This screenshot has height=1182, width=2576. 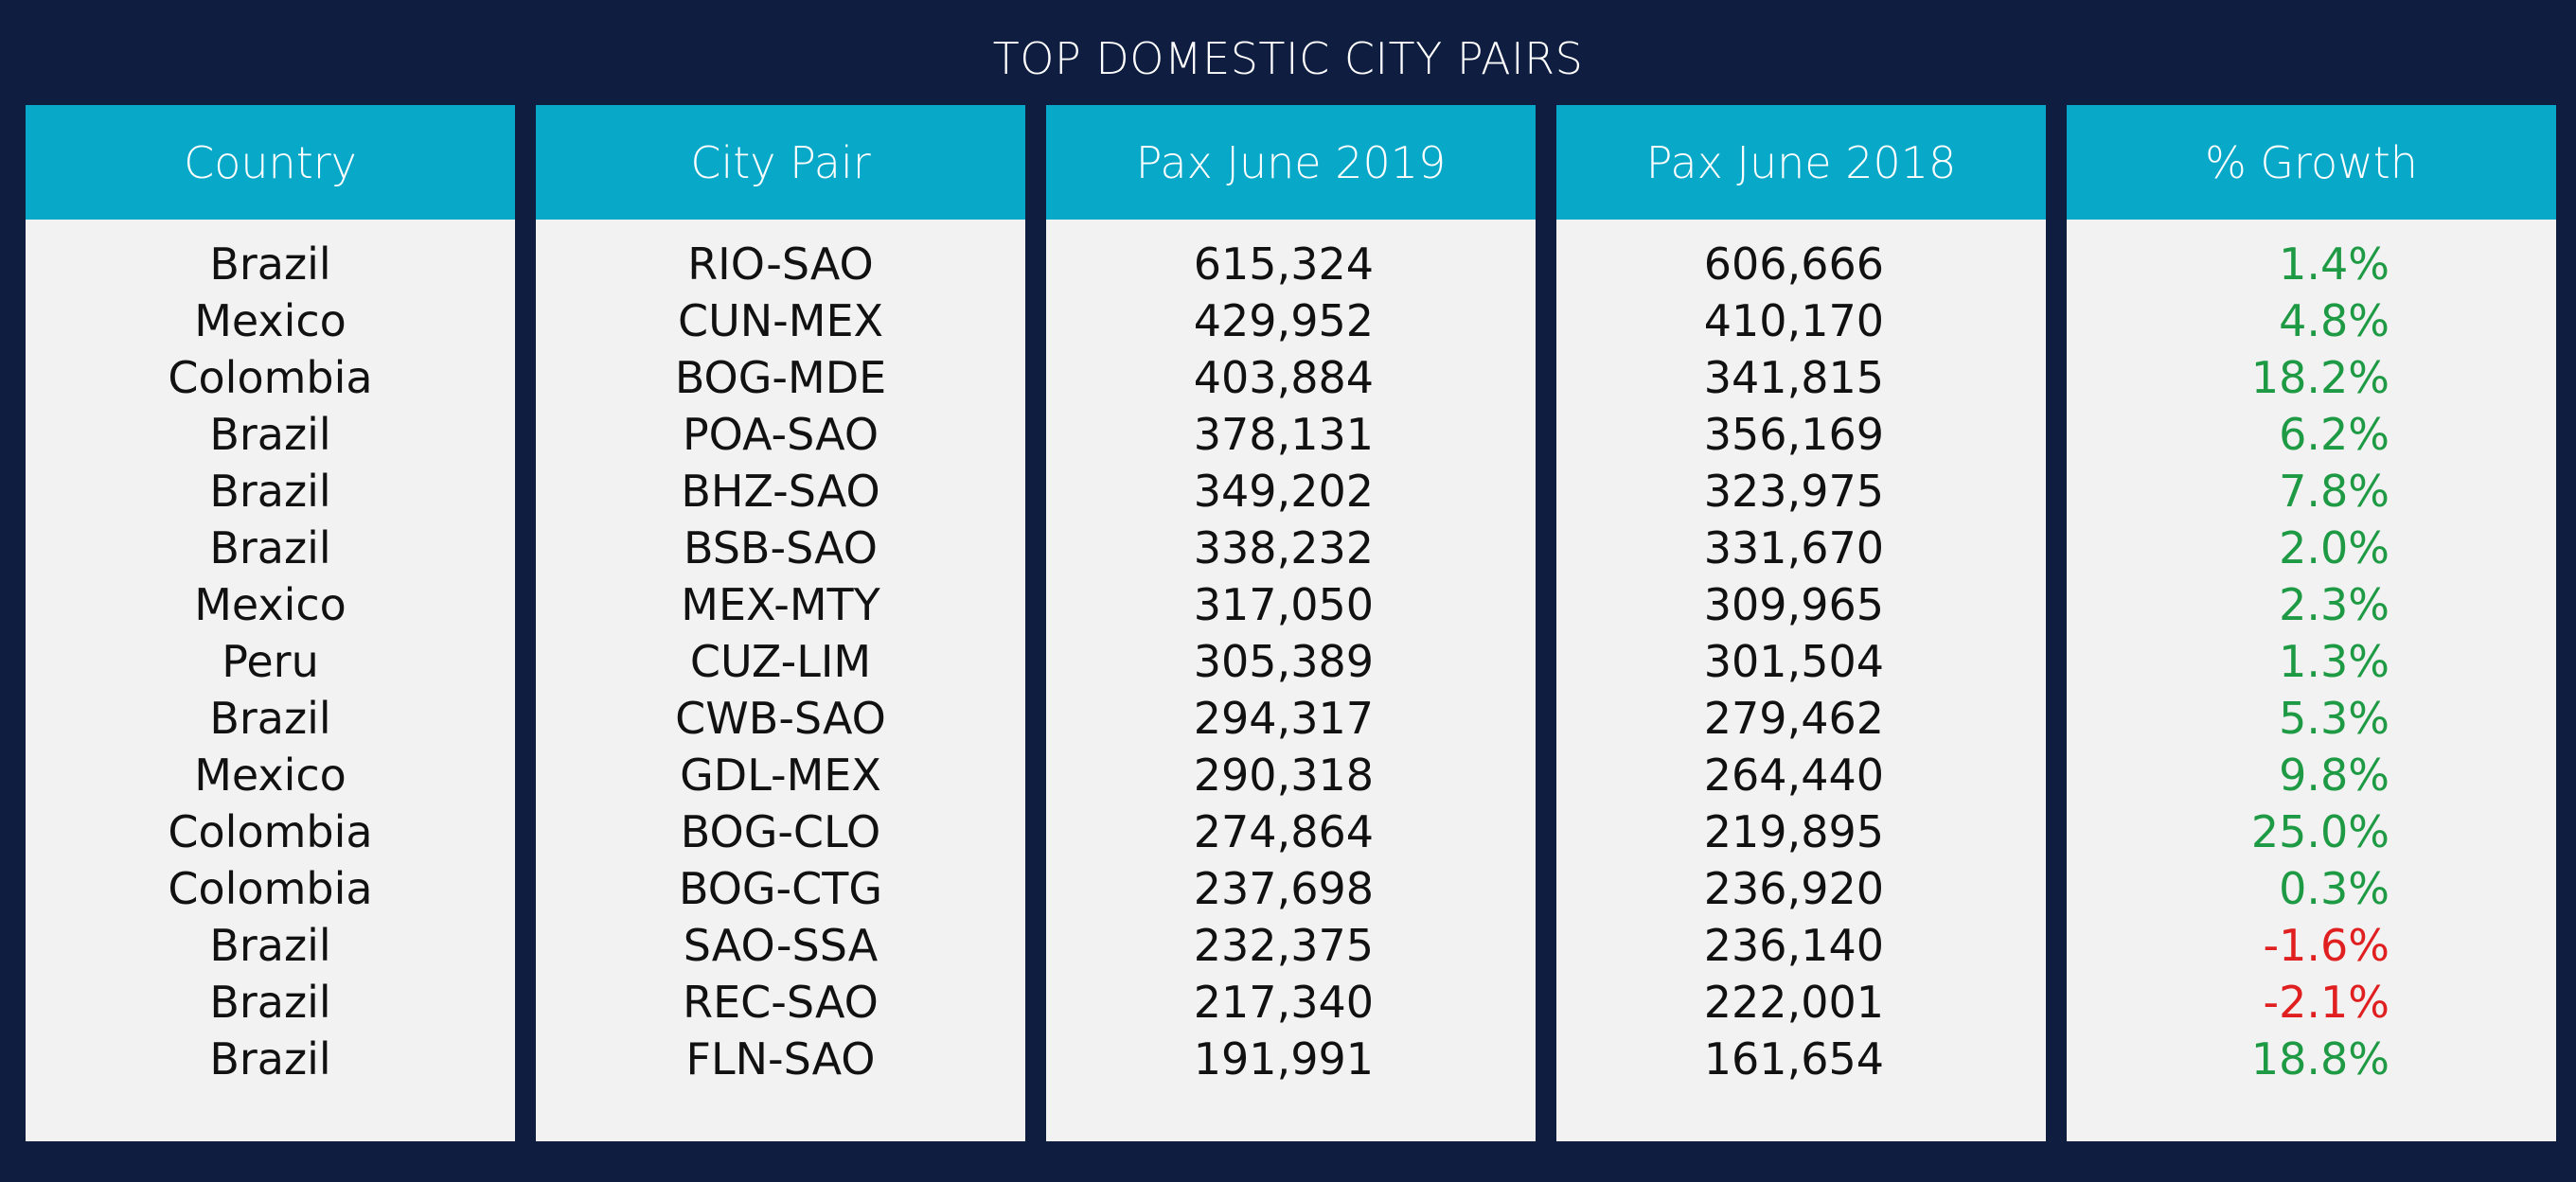 I want to click on city-pair-cell: CUZ-LIM, so click(x=781, y=661).